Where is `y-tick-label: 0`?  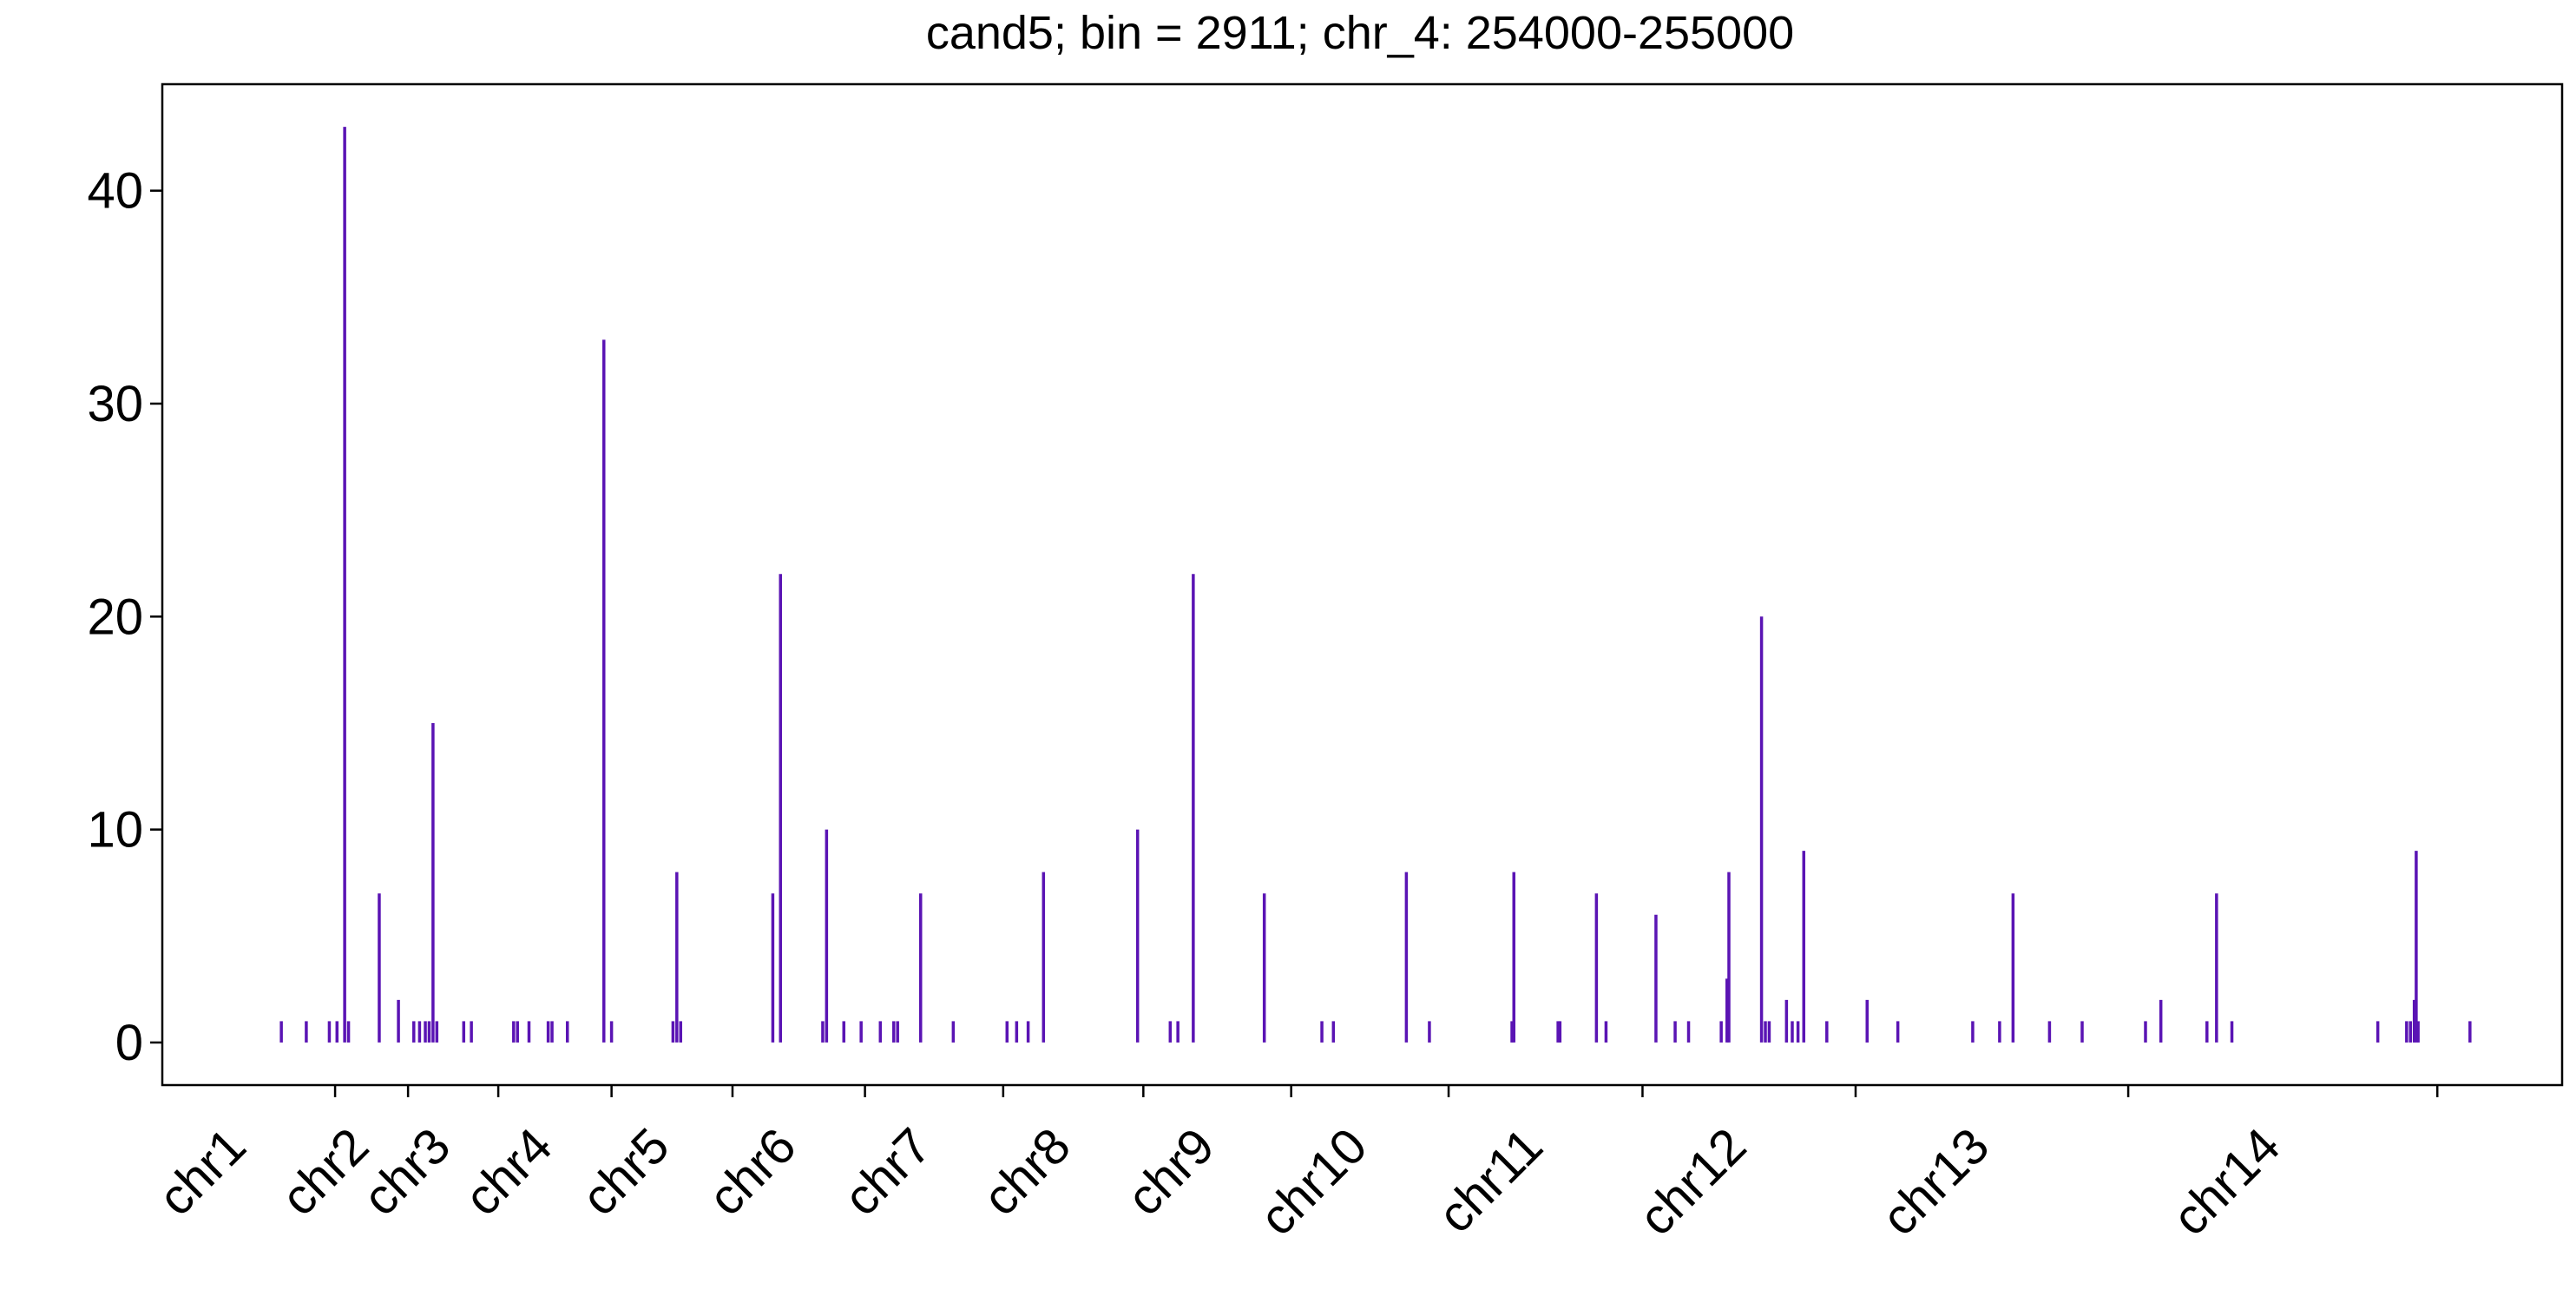 y-tick-label: 0 is located at coordinates (129, 1043).